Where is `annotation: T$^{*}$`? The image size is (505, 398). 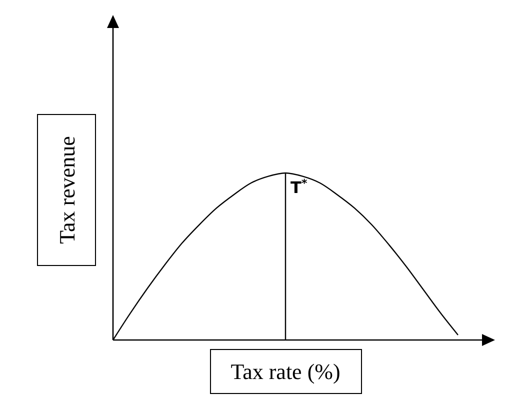 annotation: T$^{*}$ is located at coordinates (299, 186).